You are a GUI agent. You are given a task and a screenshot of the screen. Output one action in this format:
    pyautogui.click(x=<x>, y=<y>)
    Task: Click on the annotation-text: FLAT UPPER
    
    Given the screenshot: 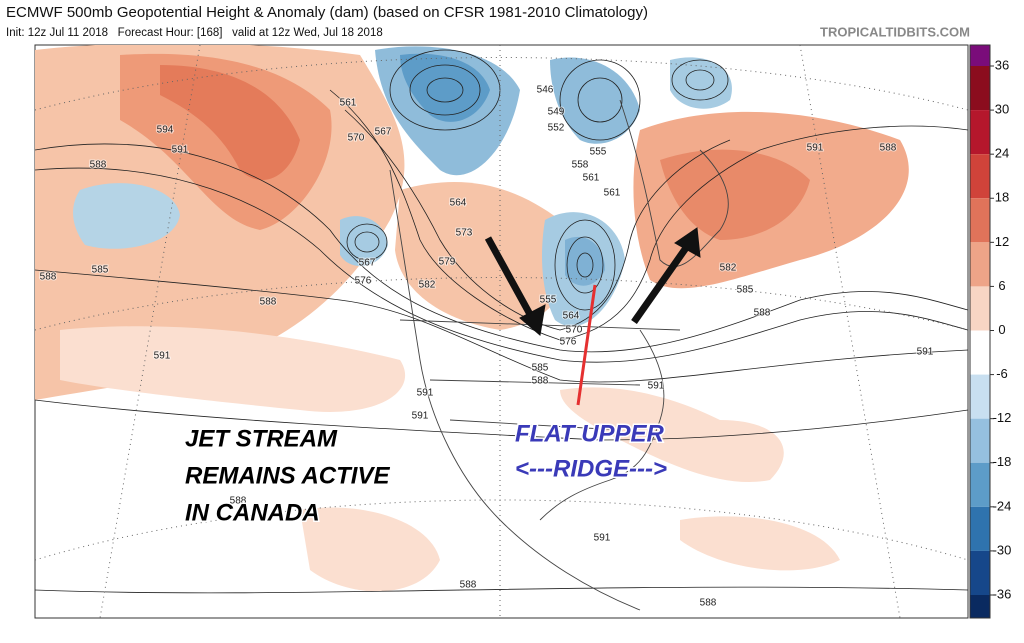 What is the action you would take?
    pyautogui.click(x=590, y=433)
    